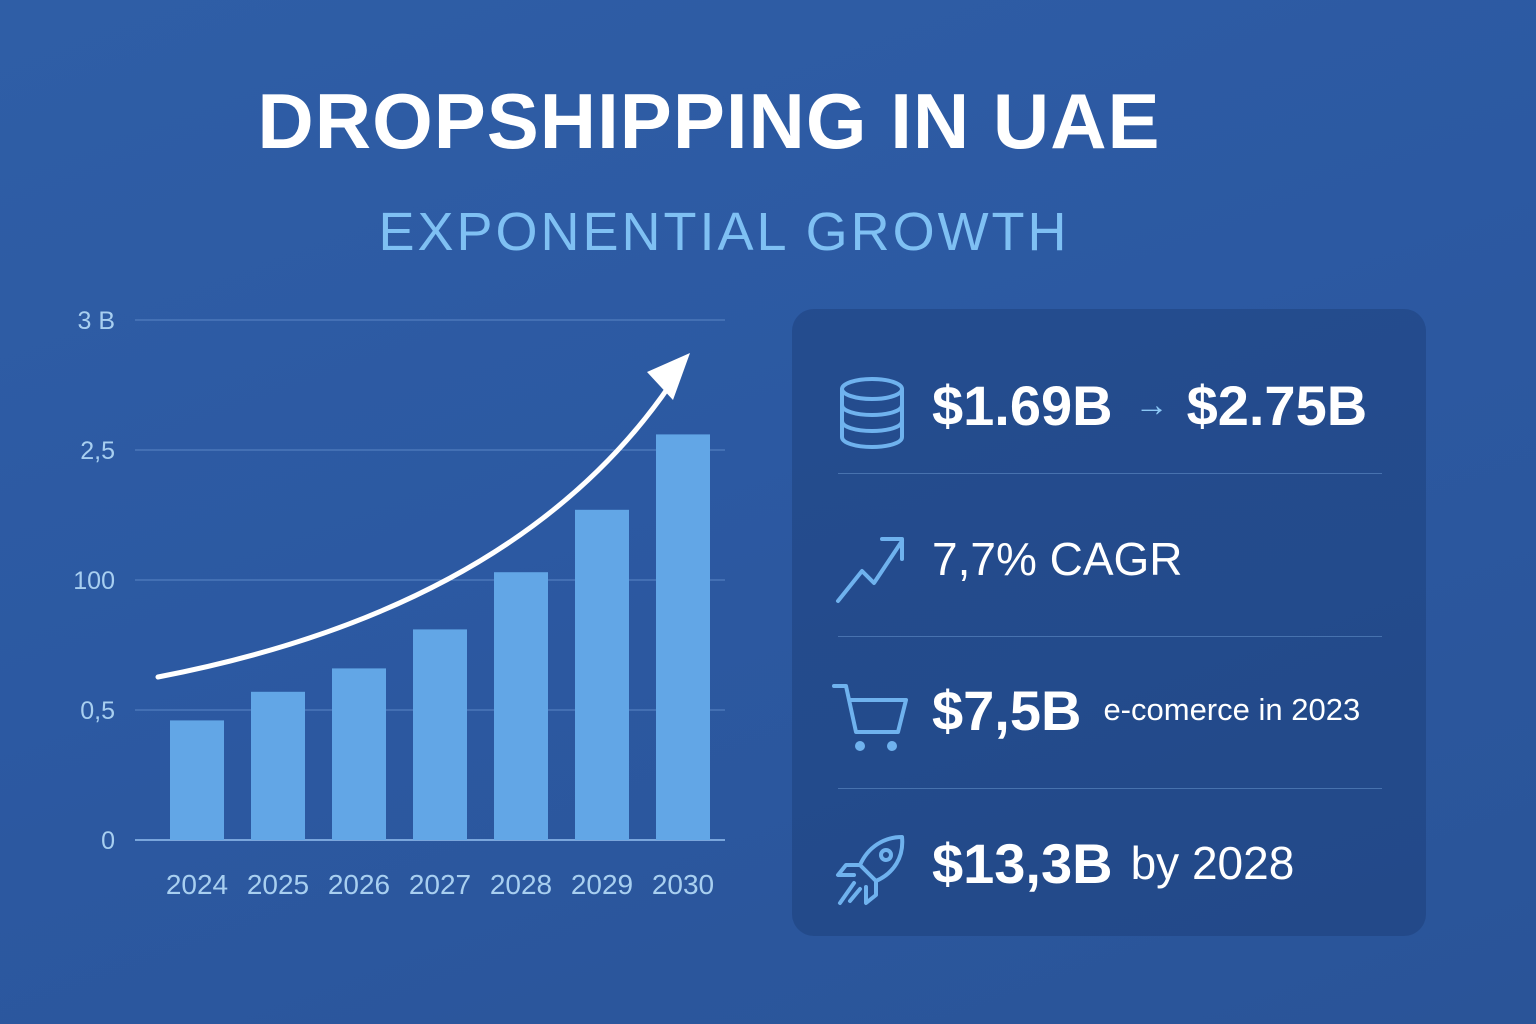 The height and width of the screenshot is (1024, 1536). I want to click on page-title: DROPSHIPPING IN UAE, so click(709, 121).